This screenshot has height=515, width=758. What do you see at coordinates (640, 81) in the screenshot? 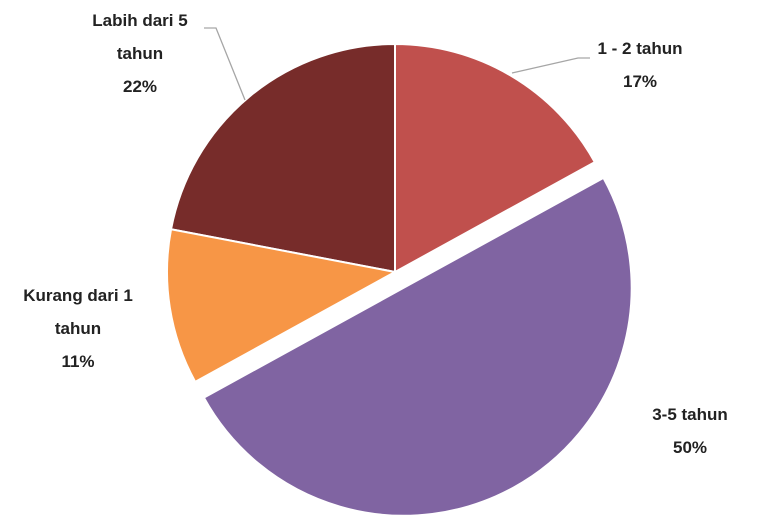
I see `value-label: 17%` at bounding box center [640, 81].